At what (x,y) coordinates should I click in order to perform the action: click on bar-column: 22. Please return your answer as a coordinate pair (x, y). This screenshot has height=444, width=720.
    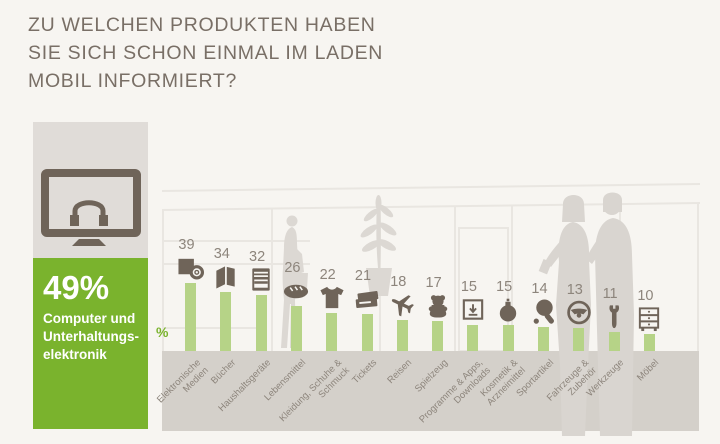
    Looking at the image, I should click on (332, 309).